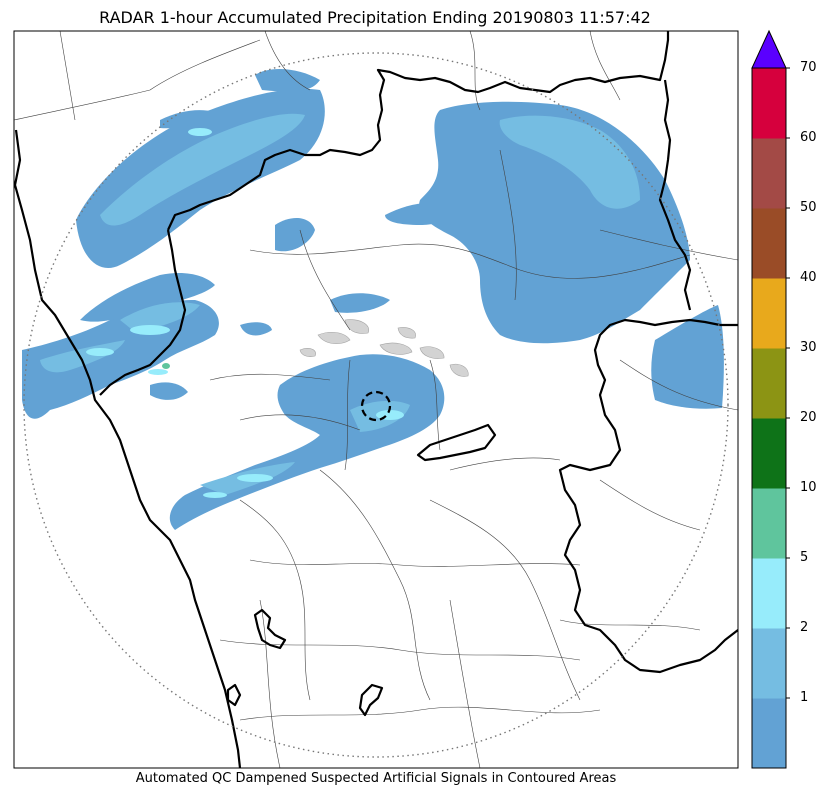 The width and height of the screenshot is (825, 797). I want to click on colorbar-tick-label: 5, so click(804, 557).